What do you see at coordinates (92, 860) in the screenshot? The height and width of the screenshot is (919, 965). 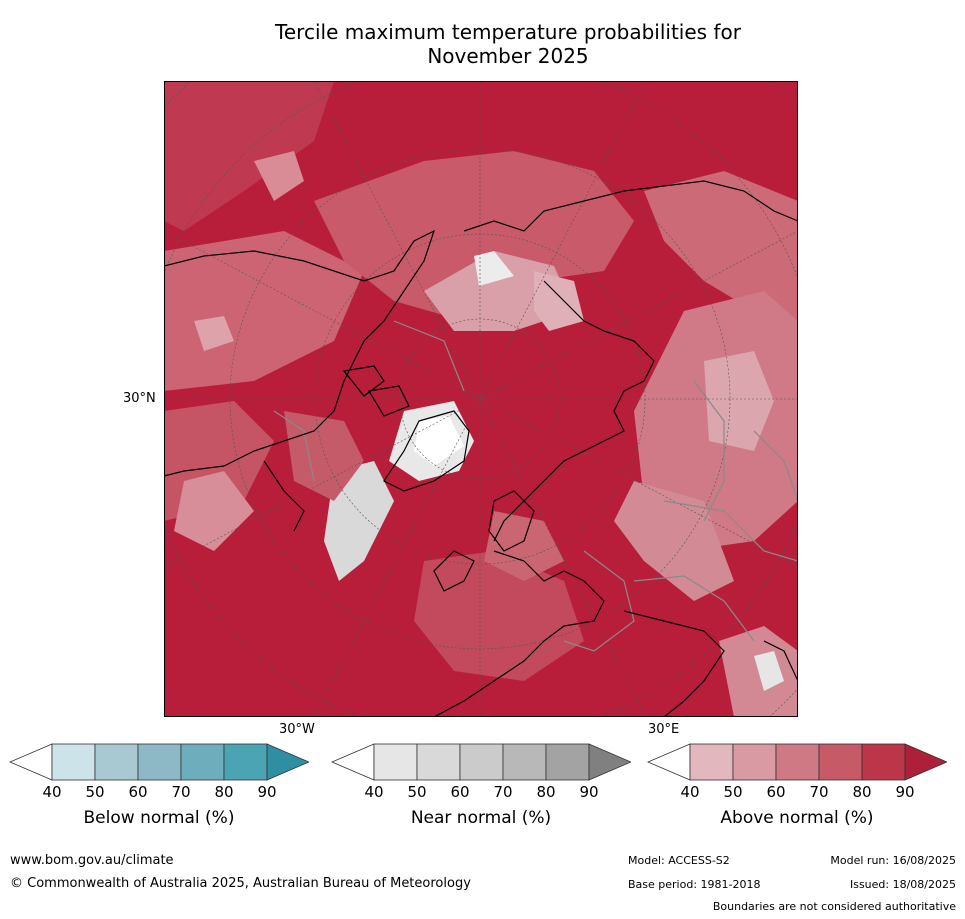 I see `footer-url: www.bom.gov.au/climate` at bounding box center [92, 860].